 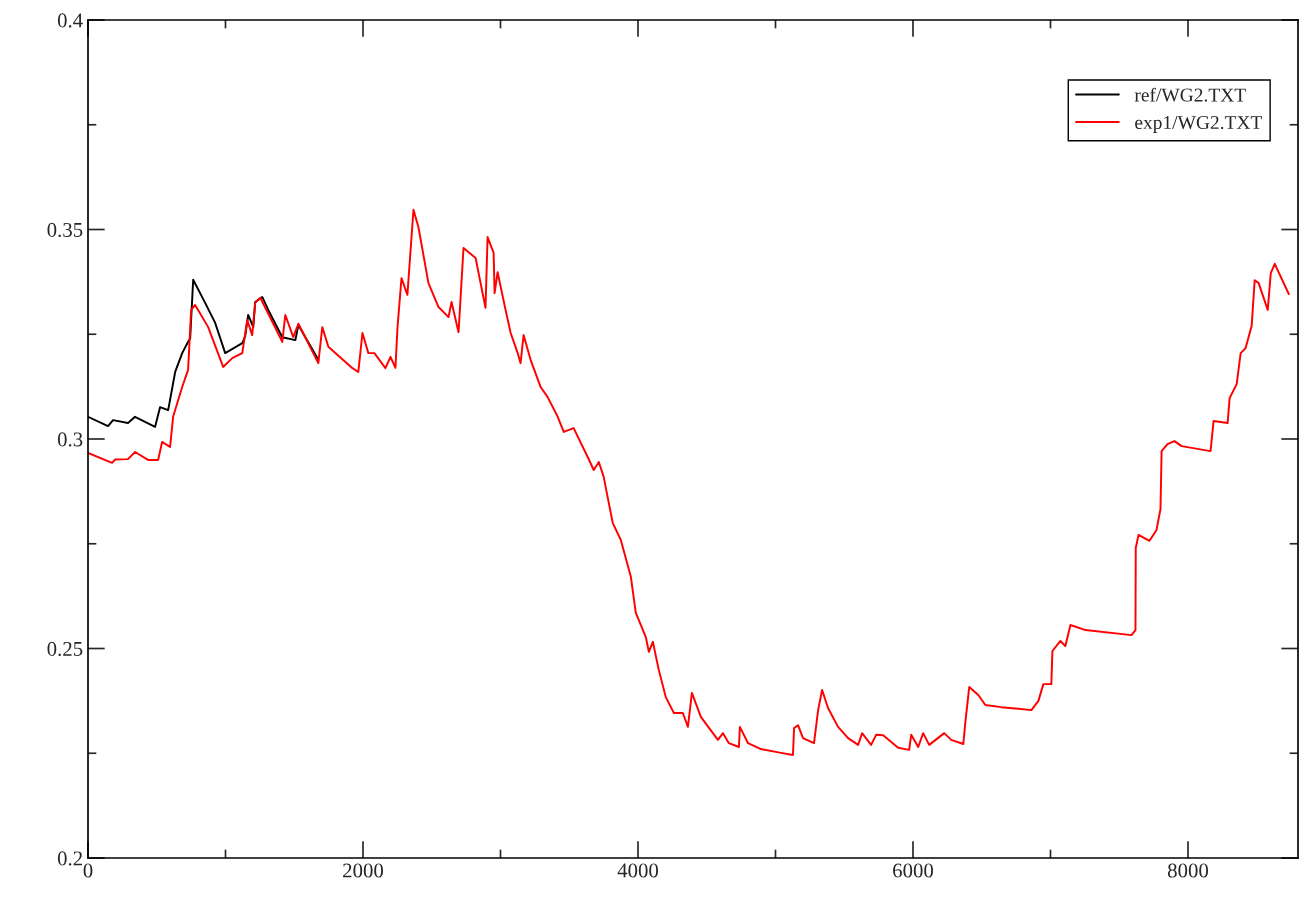 What do you see at coordinates (913, 870) in the screenshot?
I see `x-tick-label: 6000` at bounding box center [913, 870].